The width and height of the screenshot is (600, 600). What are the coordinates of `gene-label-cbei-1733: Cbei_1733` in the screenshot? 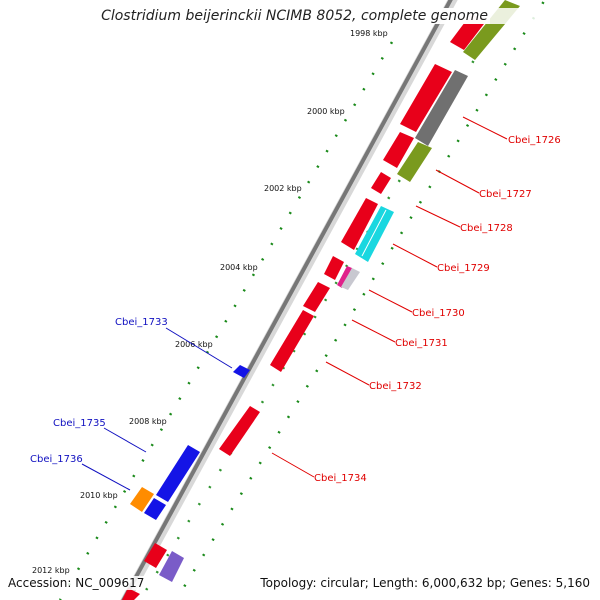 It's located at (141, 322).